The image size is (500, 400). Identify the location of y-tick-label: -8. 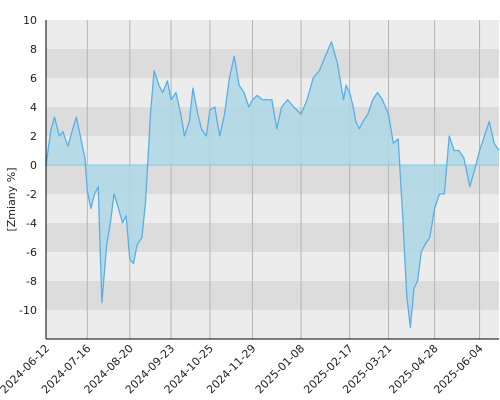
(31, 281).